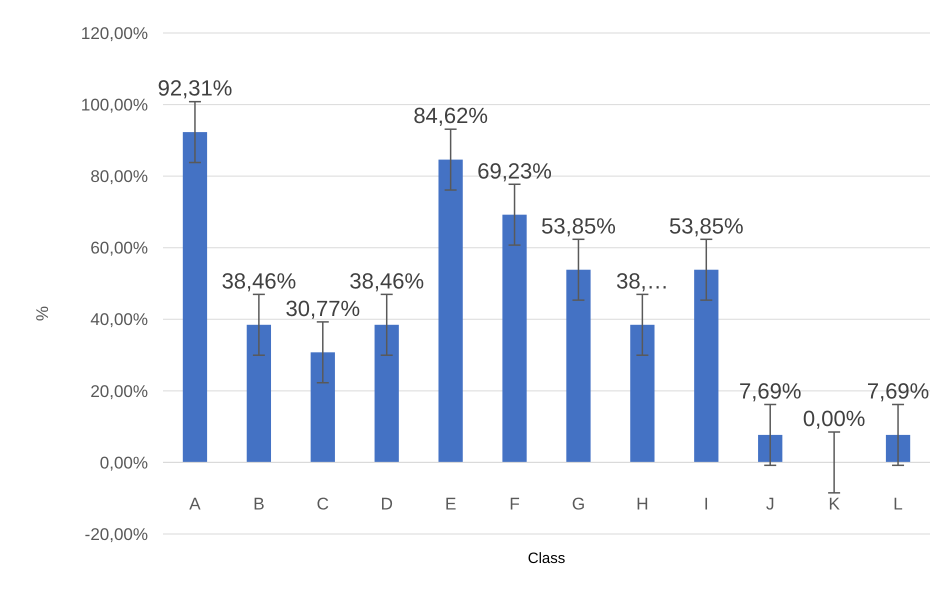 The height and width of the screenshot is (589, 939). I want to click on data-label: 30,77%, so click(322, 308).